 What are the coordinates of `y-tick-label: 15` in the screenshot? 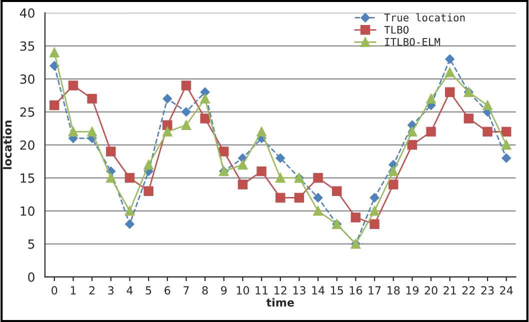 It's located at (27, 178).